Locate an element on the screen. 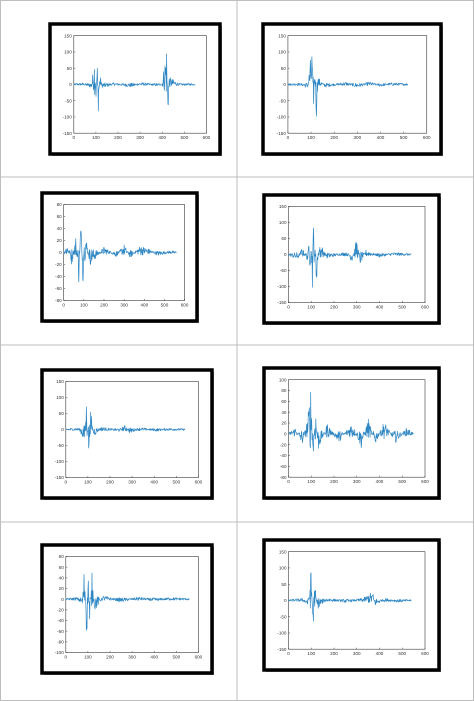  chart-panel: 0 100 200 300 400 500 600 -80 -60 -40 -20 0 20 40 60 80 is located at coordinates (119, 257).